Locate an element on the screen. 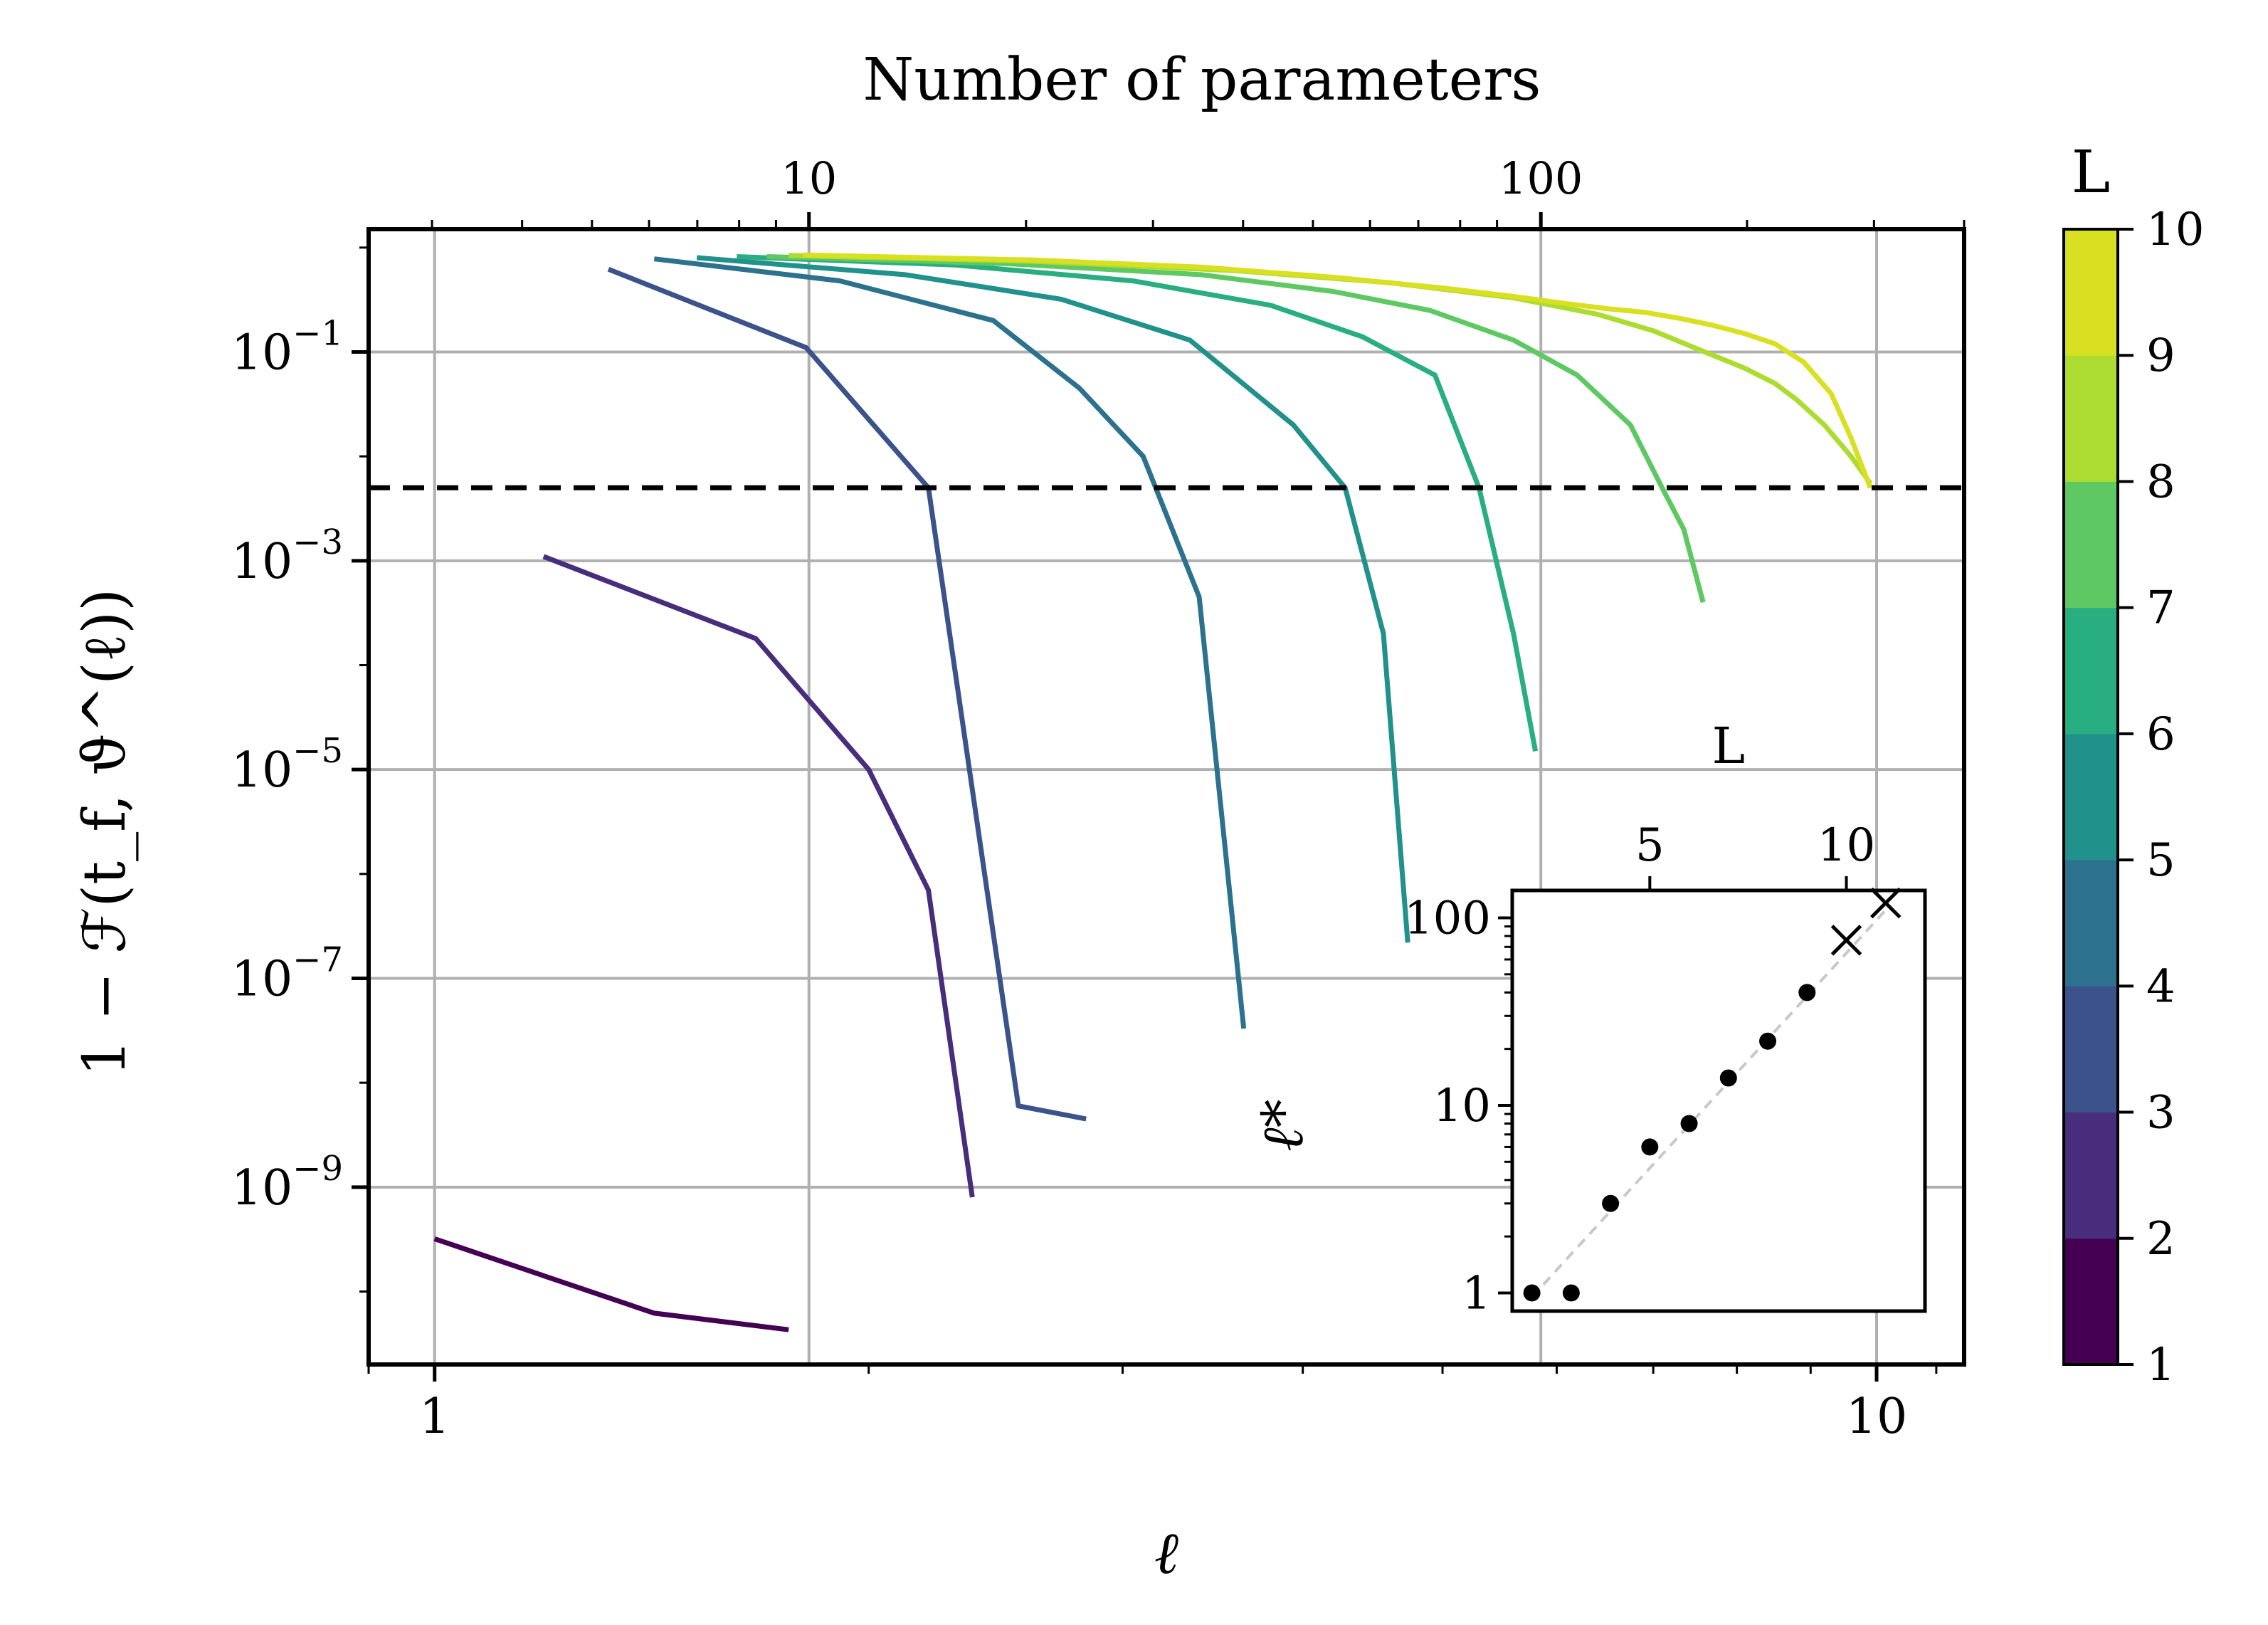  y-tick-label: 10⁻⁷ is located at coordinates (287, 973).